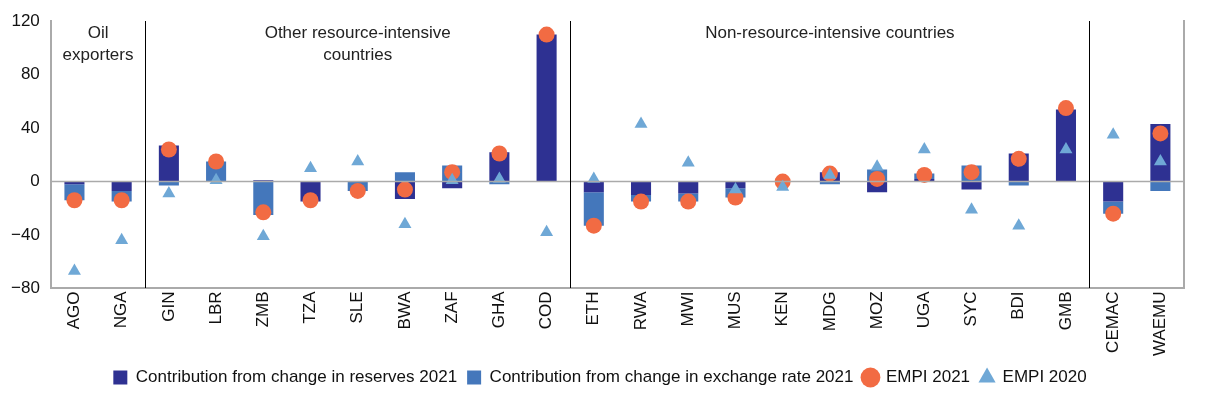  What do you see at coordinates (640, 310) in the screenshot?
I see `x-tick-label: RWA` at bounding box center [640, 310].